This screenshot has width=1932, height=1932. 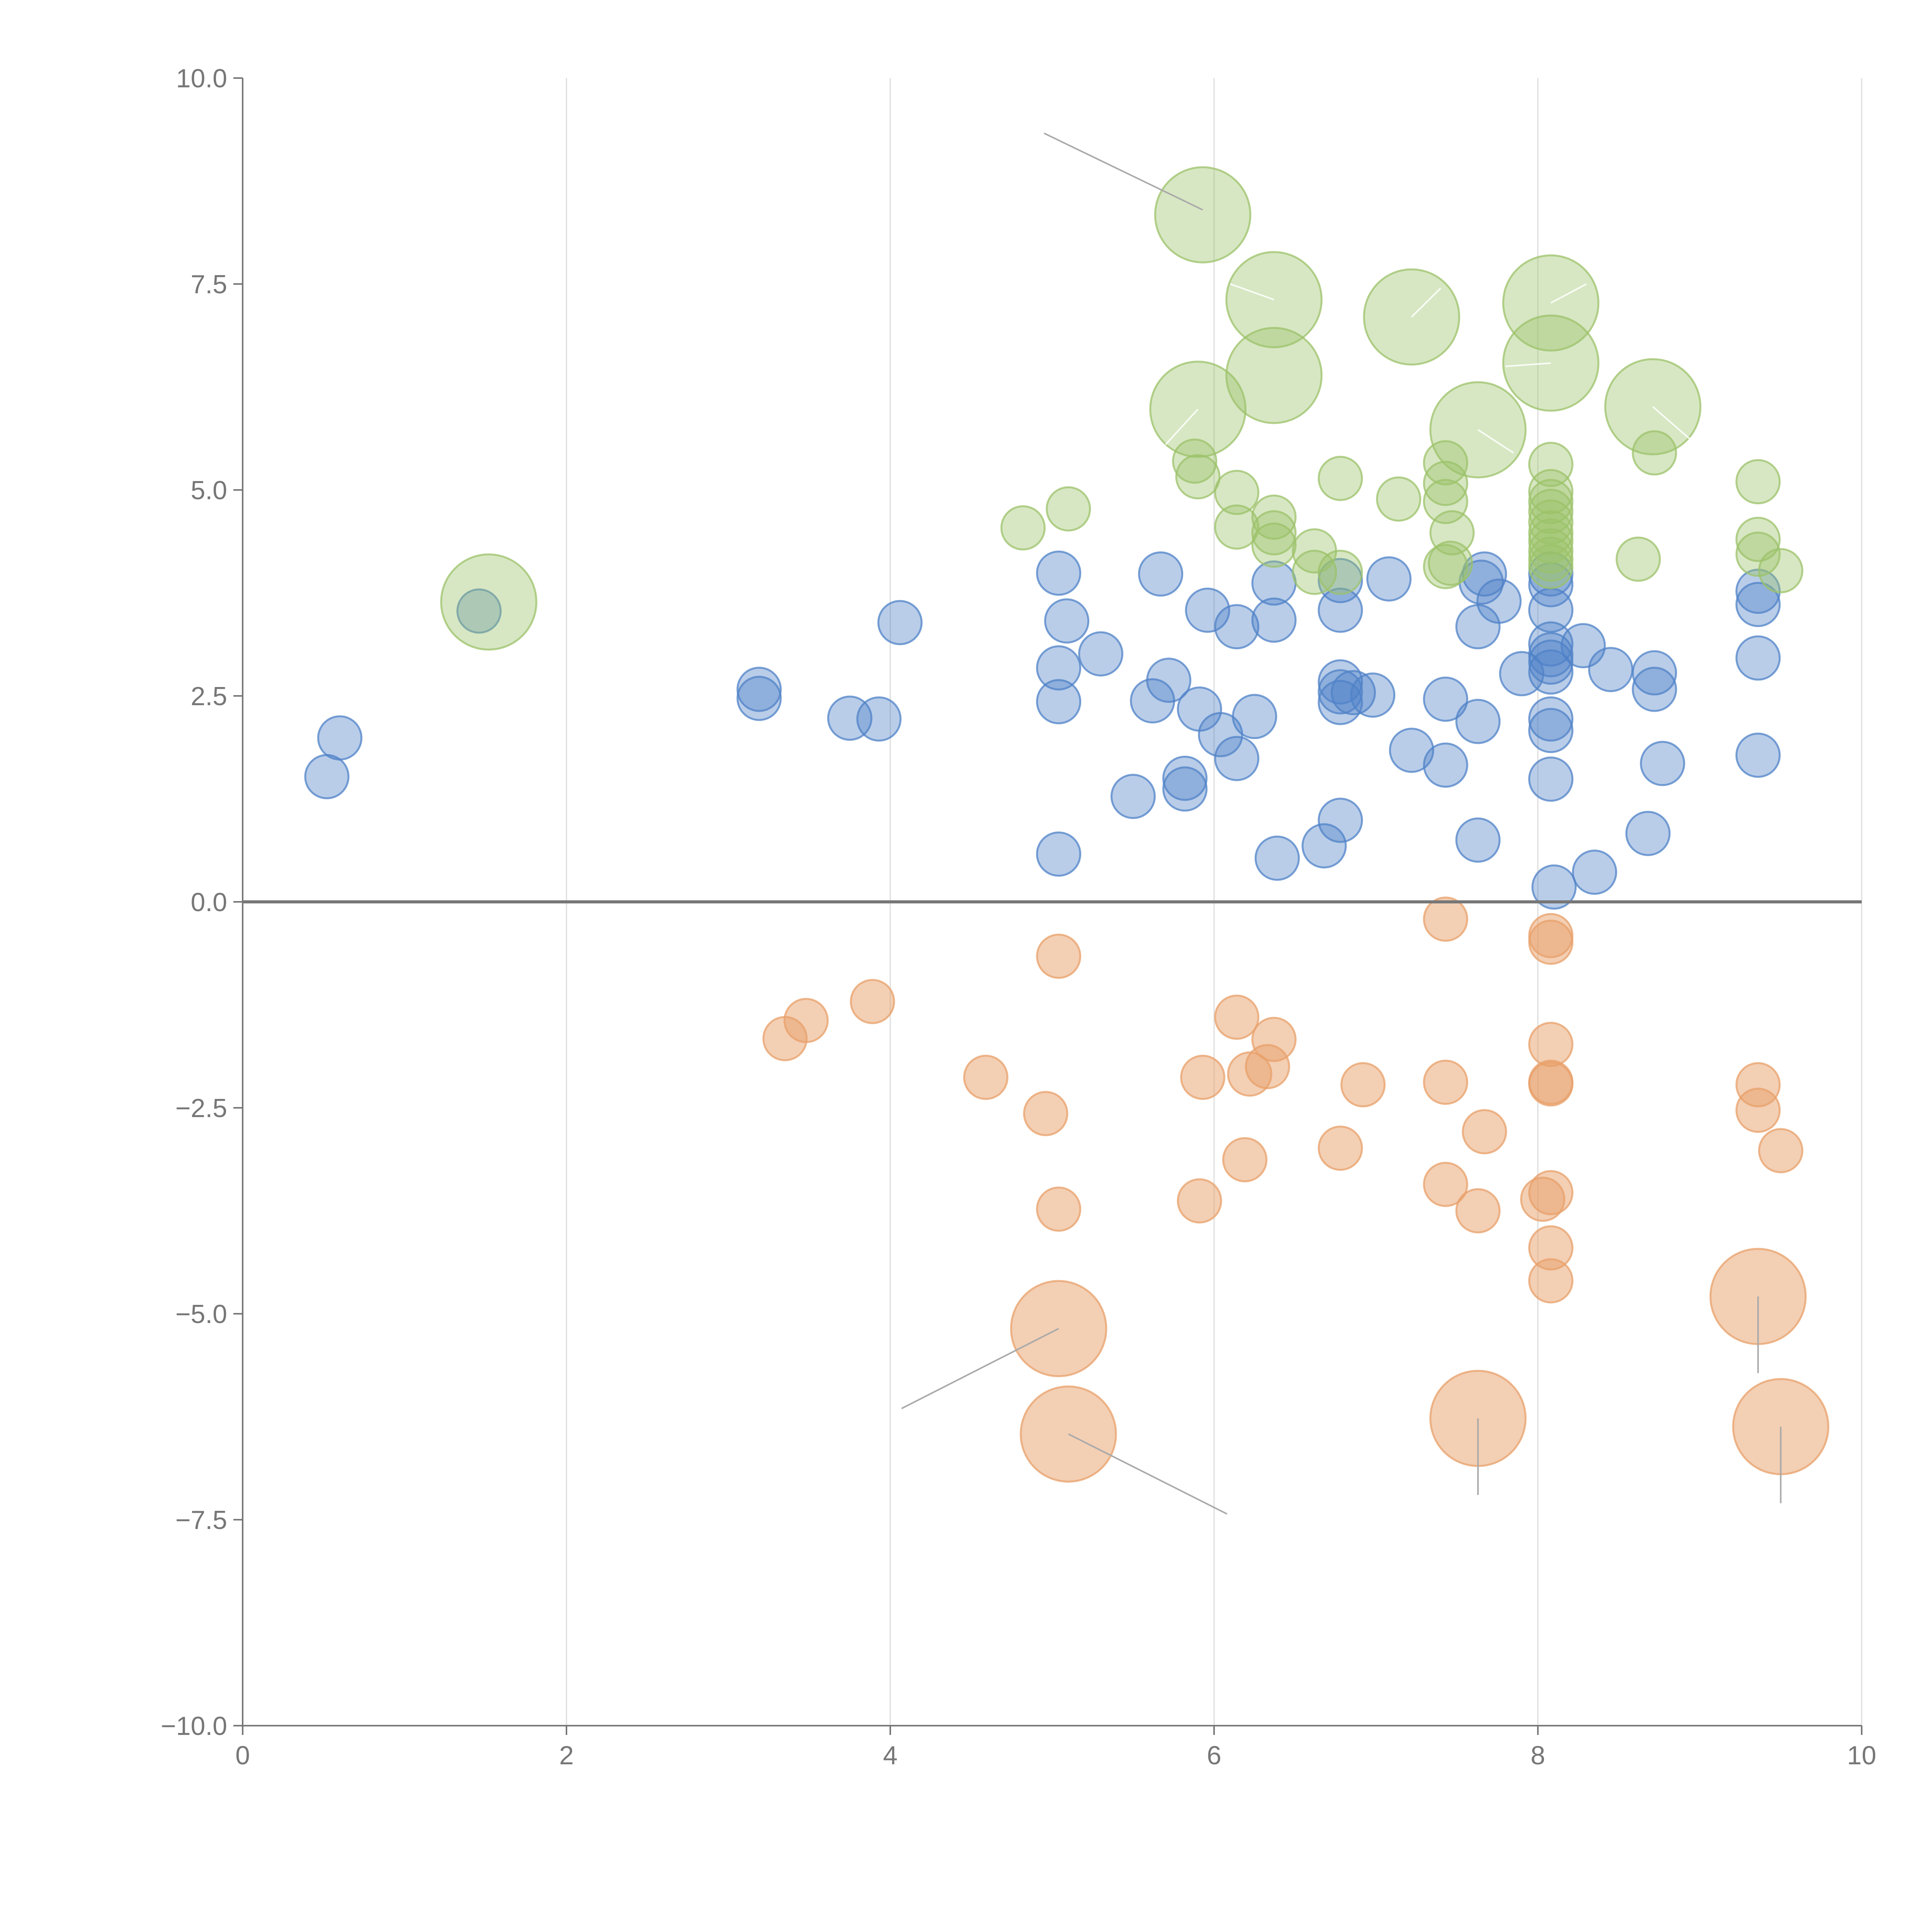 I want to click on x-tick-label-6: 6, so click(x=1214, y=1756).